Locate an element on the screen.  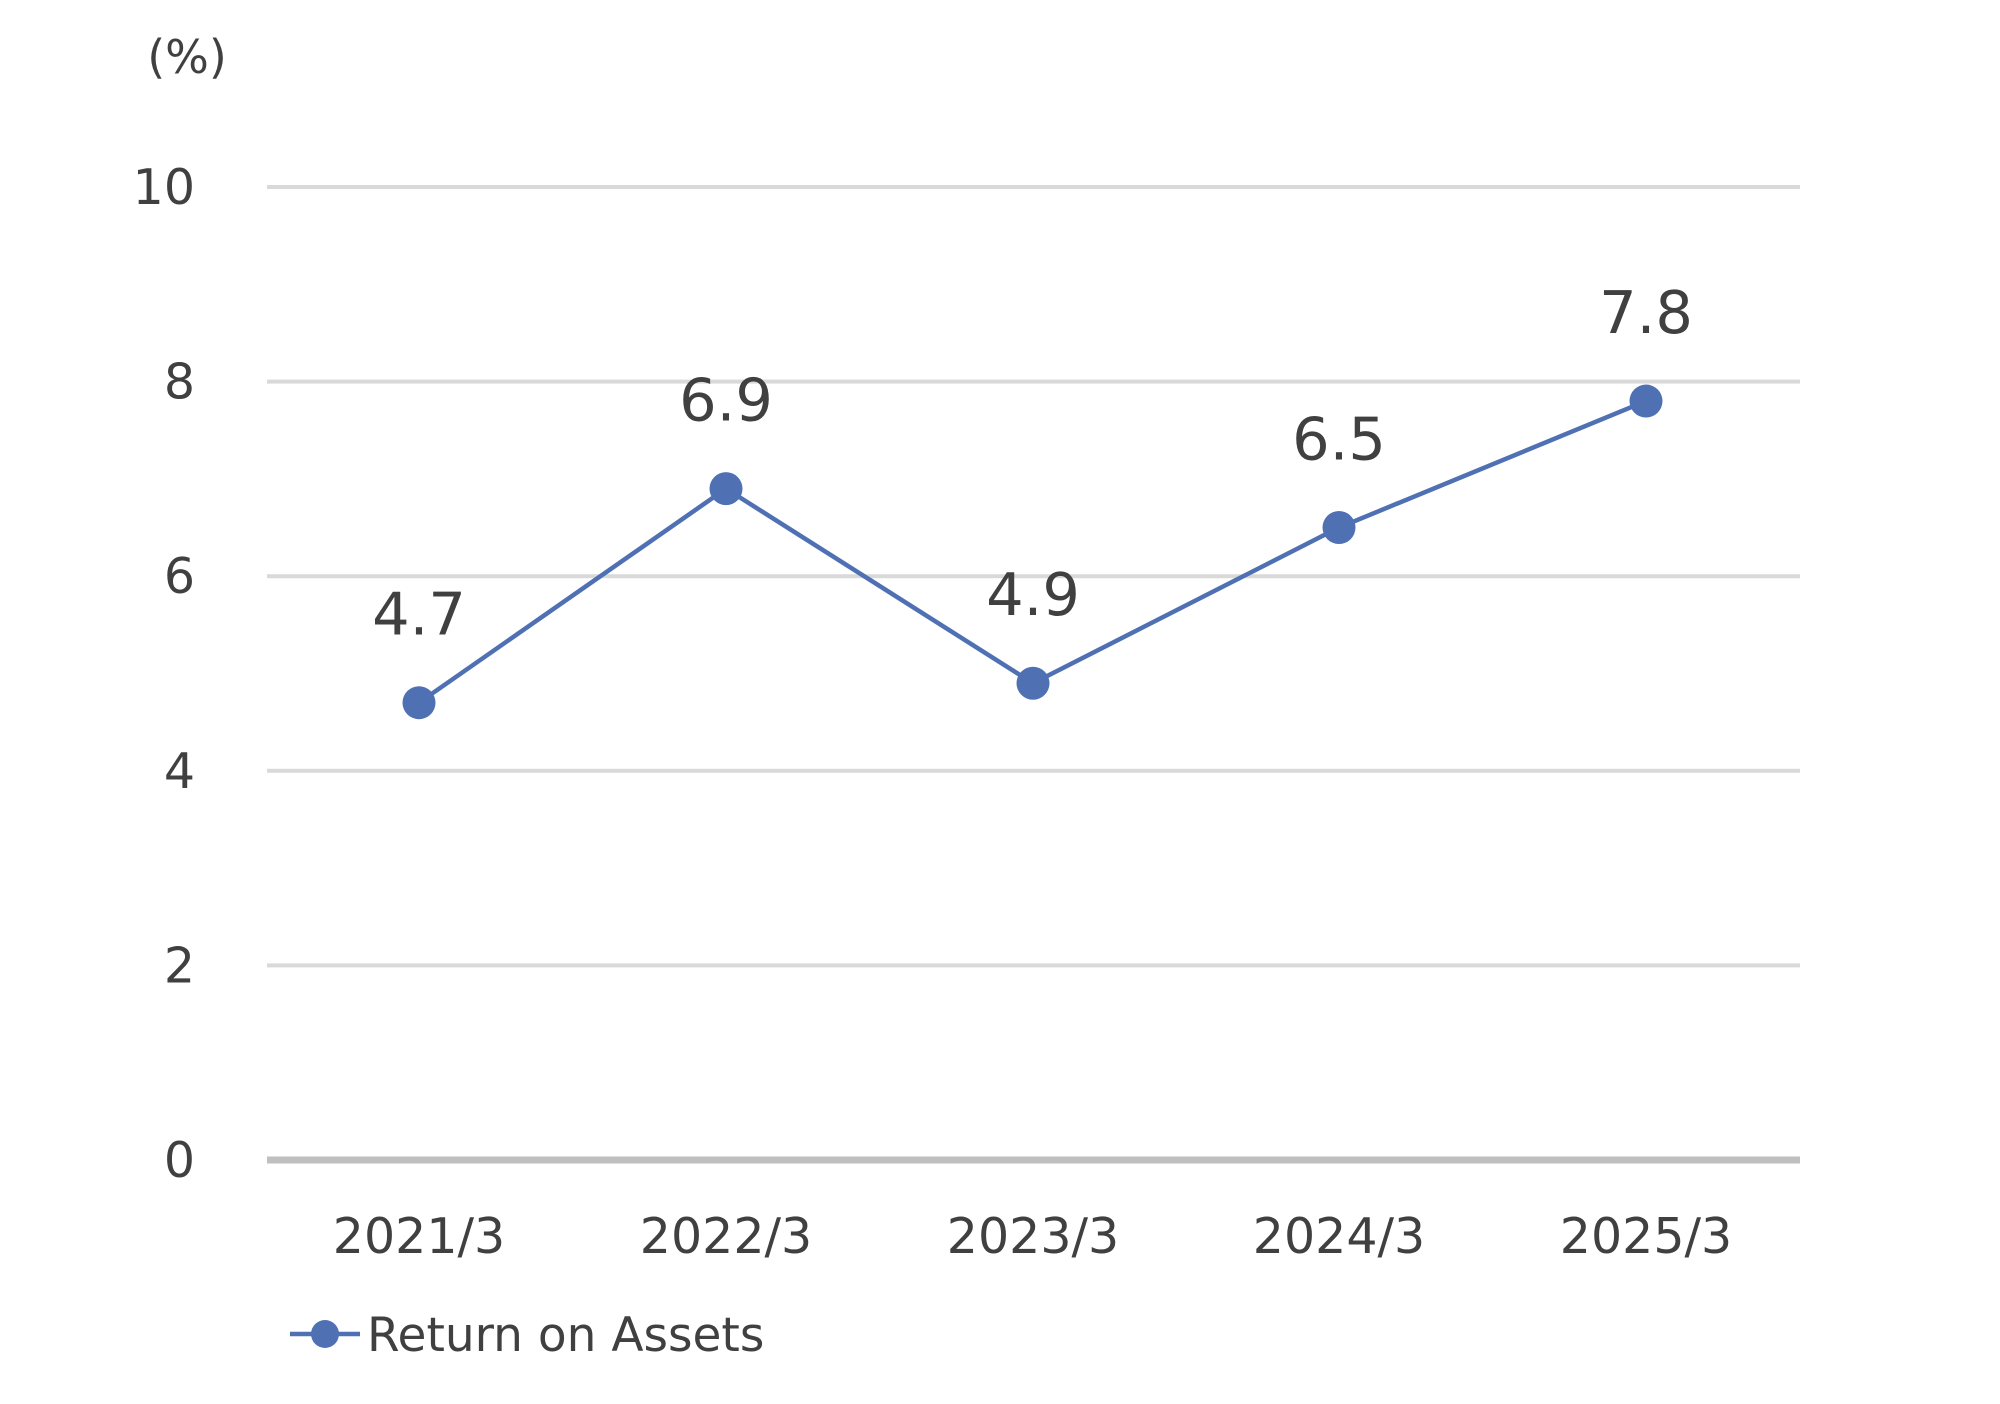
x-tick-label: 2024/3 is located at coordinates (1339, 1236).